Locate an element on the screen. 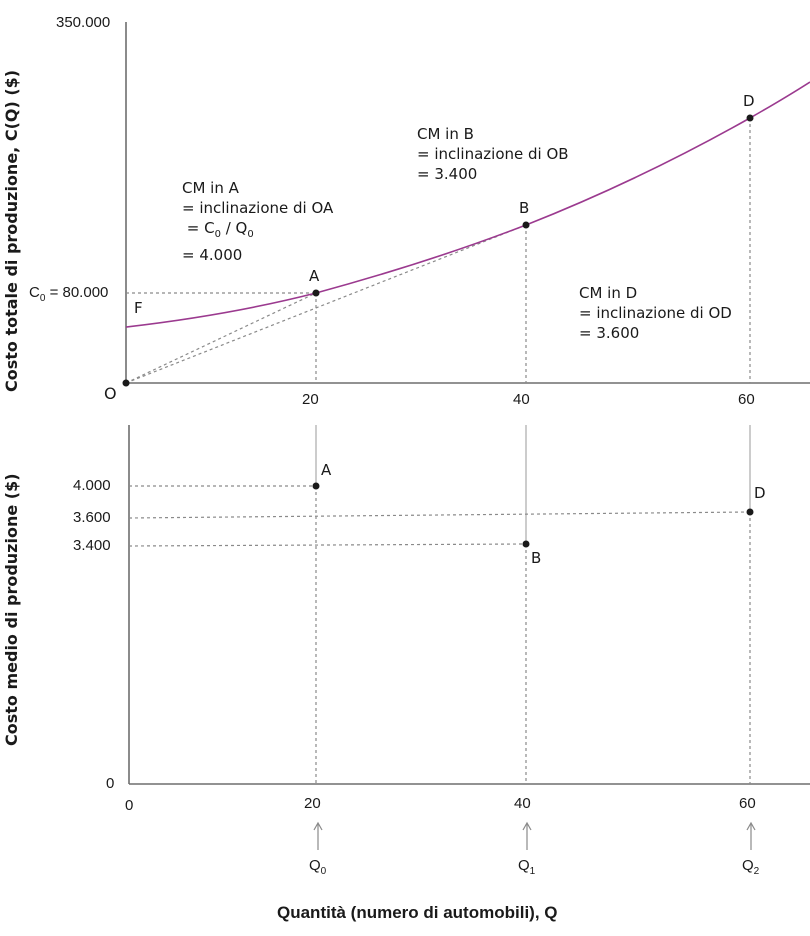  top-y-axis-label: Costo totale di produzione, C(Q) ($) is located at coordinates (11, 230).